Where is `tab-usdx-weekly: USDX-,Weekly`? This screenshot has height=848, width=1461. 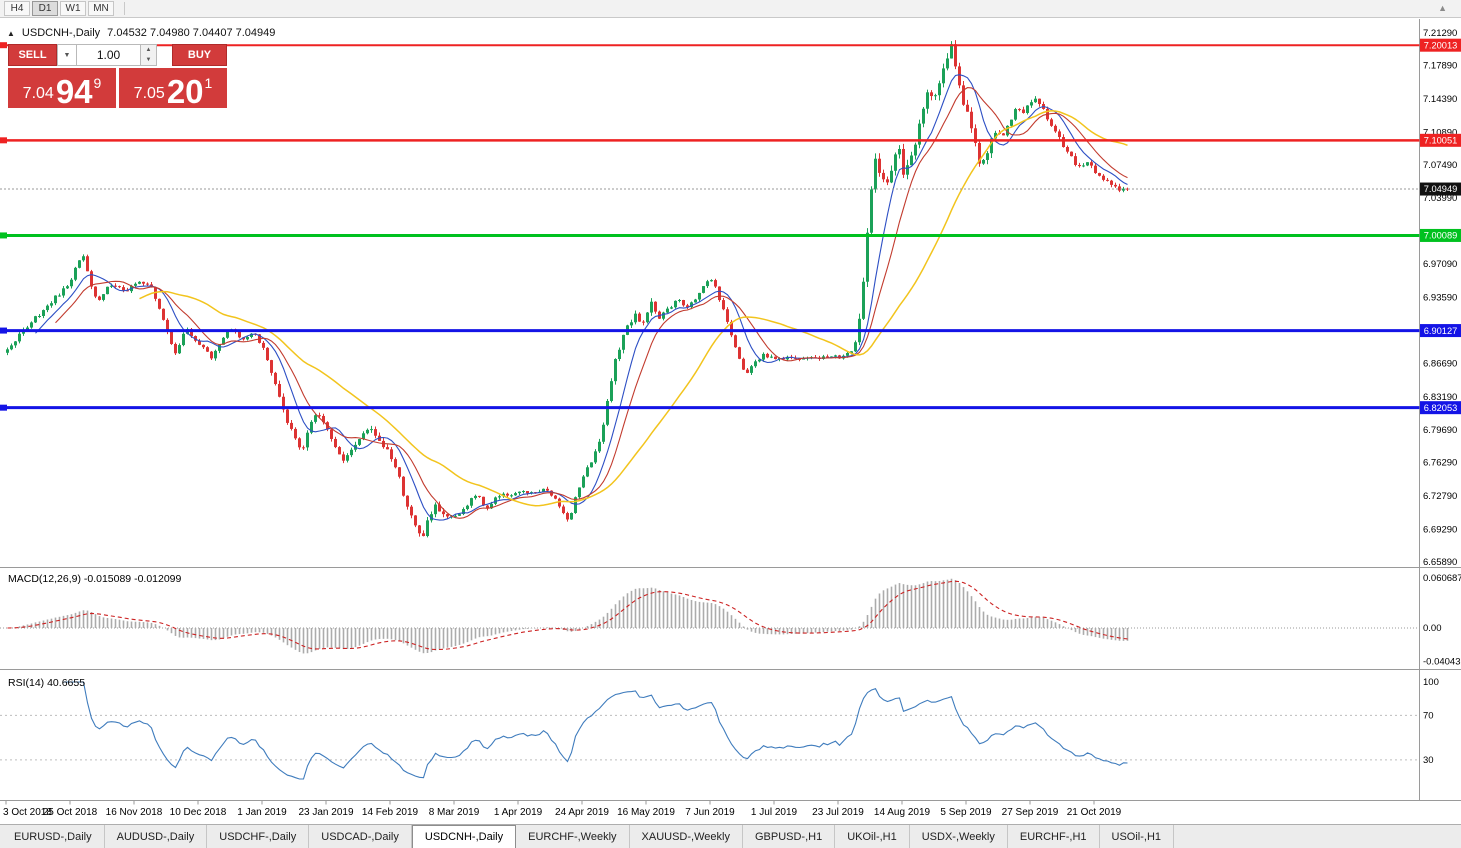 tab-usdx-weekly: USDX-,Weekly is located at coordinates (958, 836).